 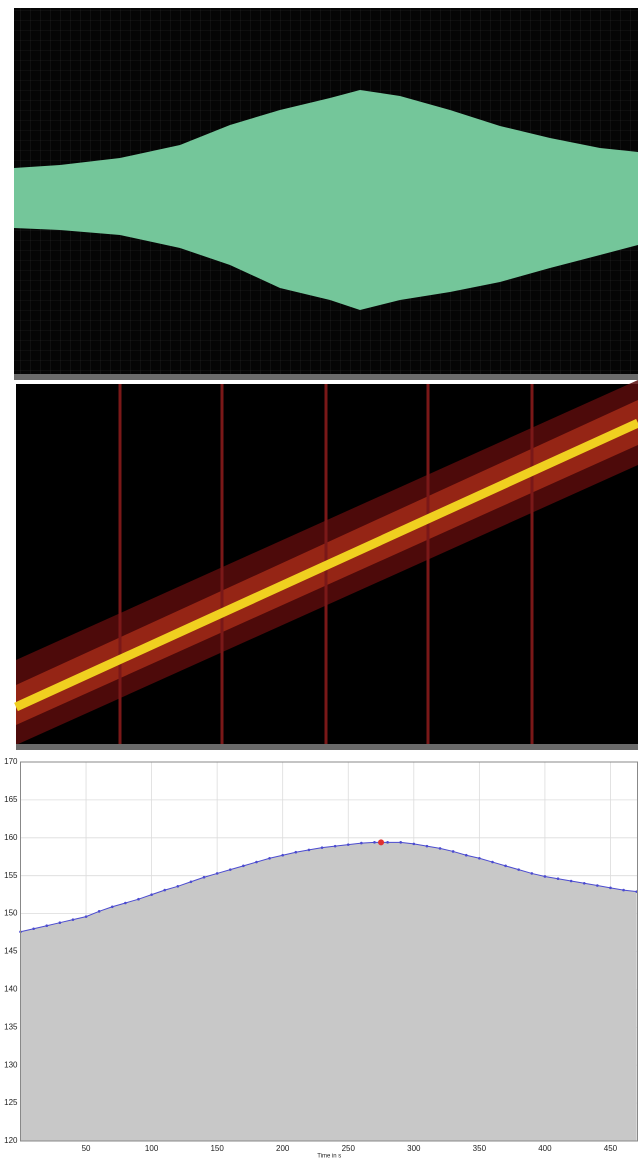 I want to click on x-tick-label: 400, so click(x=545, y=1148).